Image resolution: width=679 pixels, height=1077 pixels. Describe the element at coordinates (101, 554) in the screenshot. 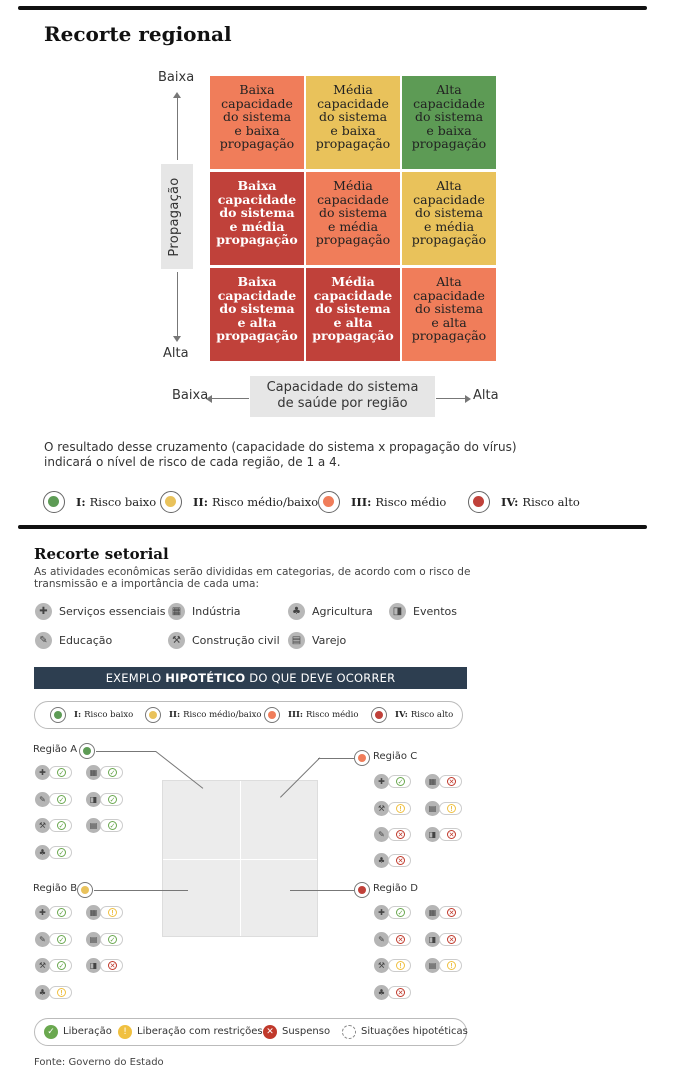

I see `setorial-title: Recorte setorial` at that location.